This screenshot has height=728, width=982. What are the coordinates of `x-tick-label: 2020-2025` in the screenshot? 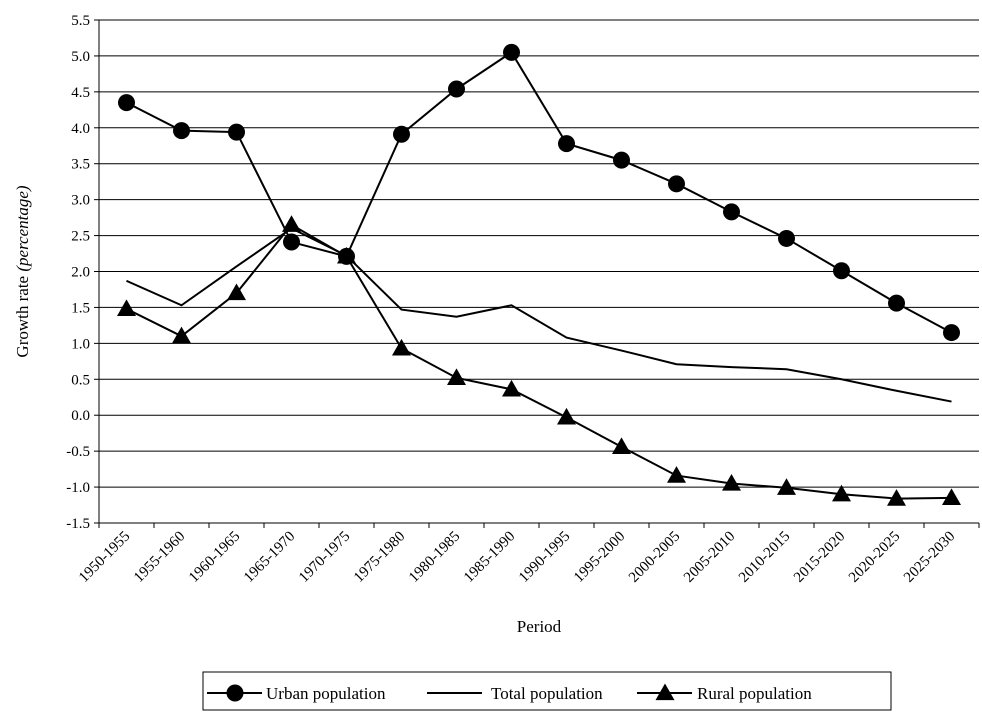 It's located at (874, 557).